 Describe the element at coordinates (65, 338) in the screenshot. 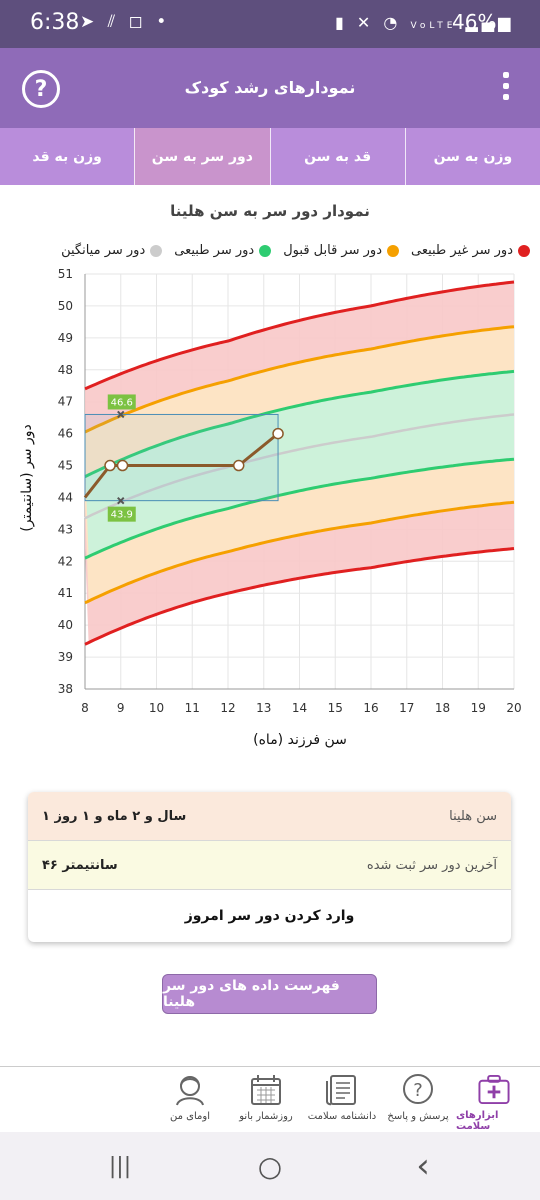

I see `y-tick-label: 49` at that location.